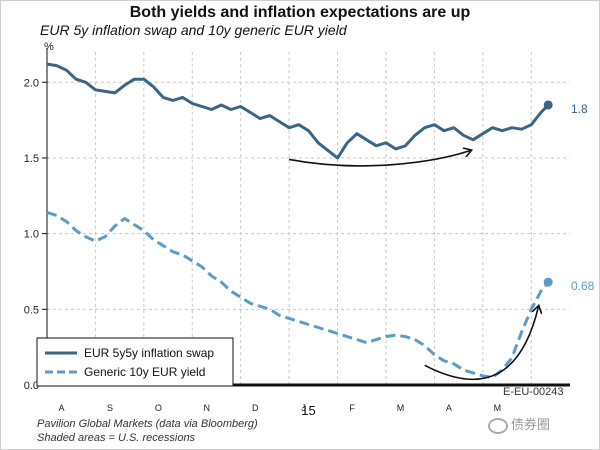 The height and width of the screenshot is (450, 600). I want to click on y-tick-label: 2.0, so click(31, 83).